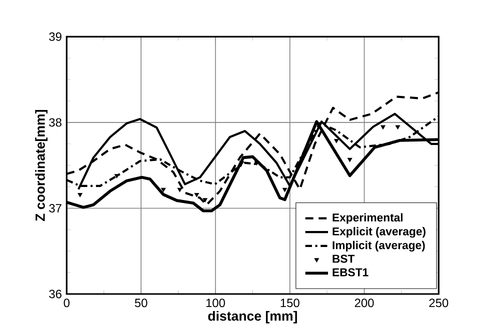  I want to click on legend-label: Explicit (average), so click(379, 232).